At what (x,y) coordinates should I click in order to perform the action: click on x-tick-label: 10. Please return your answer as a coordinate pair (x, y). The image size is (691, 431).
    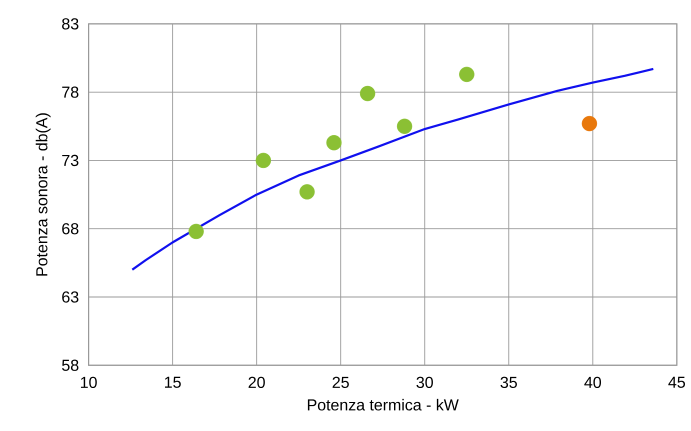
    Looking at the image, I should click on (88, 382).